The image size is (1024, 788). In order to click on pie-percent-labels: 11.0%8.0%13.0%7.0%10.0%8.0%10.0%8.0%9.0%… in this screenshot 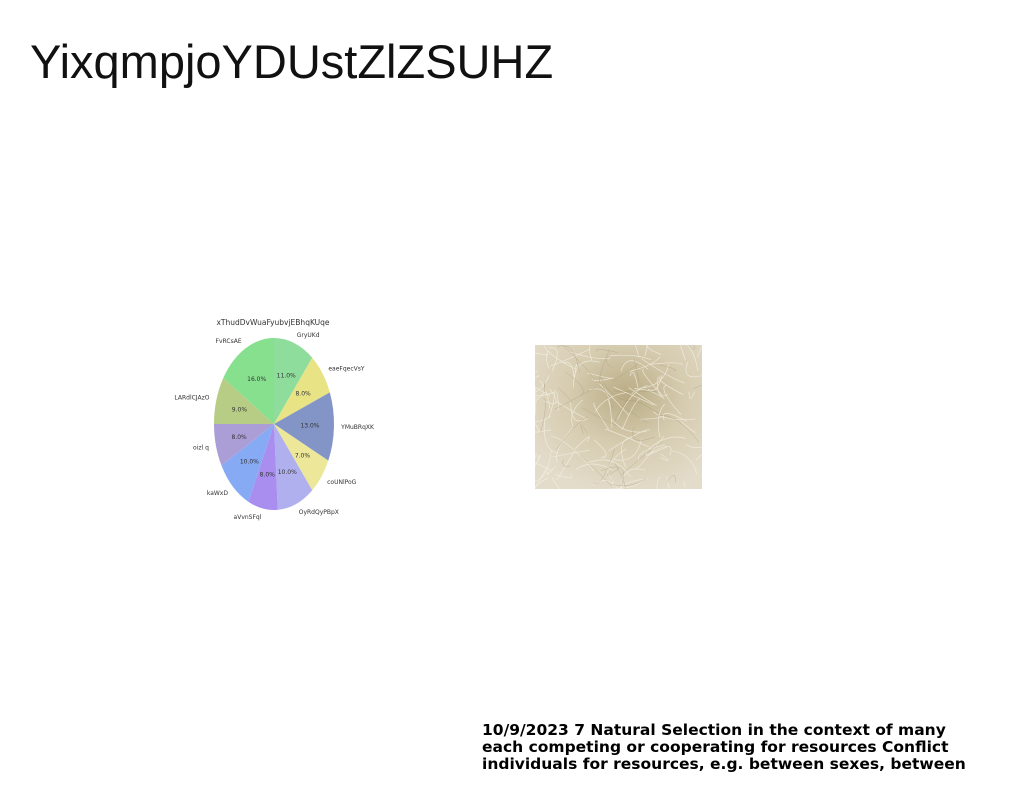, I will do `click(276, 425)`.